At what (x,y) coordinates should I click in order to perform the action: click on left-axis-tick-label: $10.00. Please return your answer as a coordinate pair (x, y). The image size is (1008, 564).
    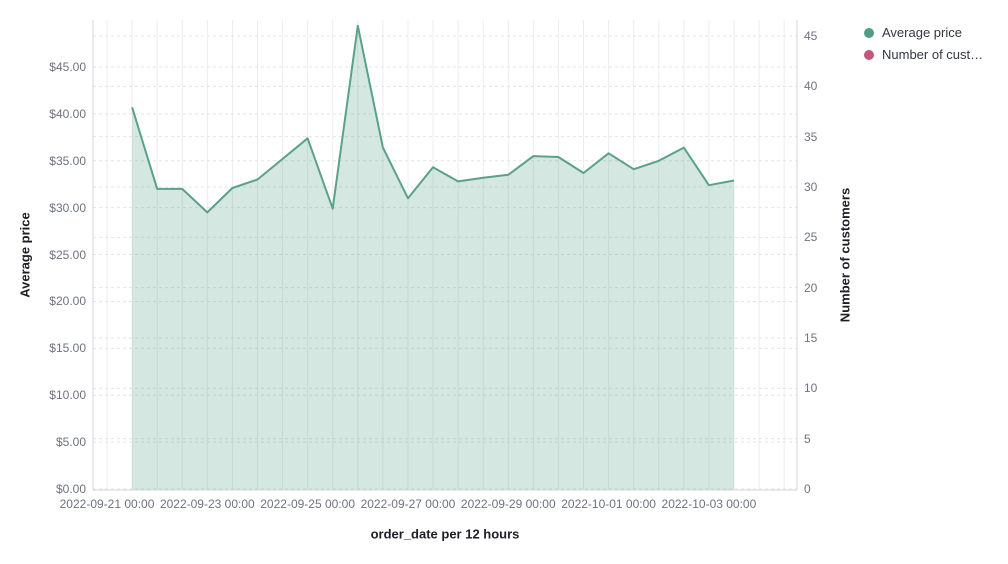
    Looking at the image, I should click on (67, 395).